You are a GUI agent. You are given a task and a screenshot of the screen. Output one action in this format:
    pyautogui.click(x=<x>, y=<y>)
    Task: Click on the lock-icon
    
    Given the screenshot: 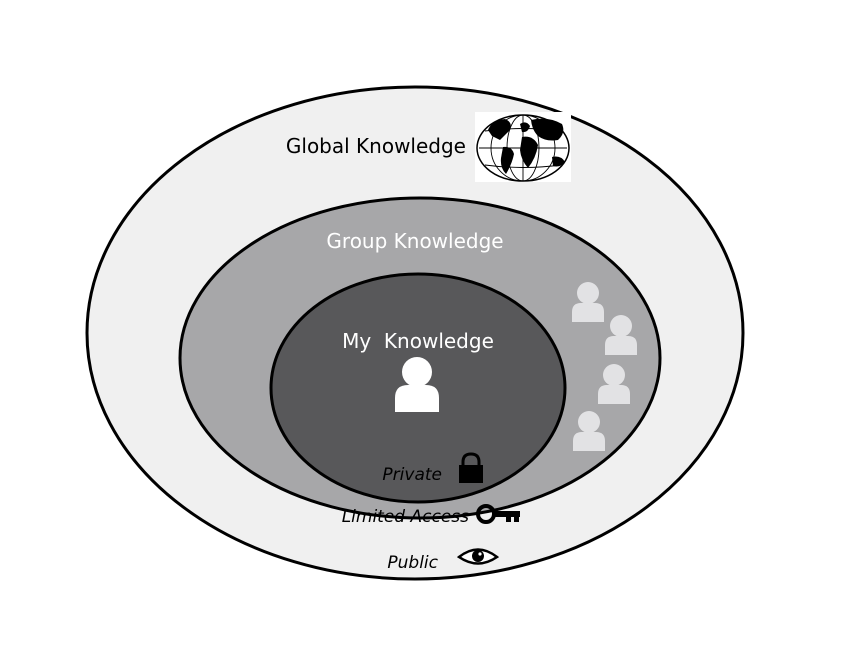 What is the action you would take?
    pyautogui.click(x=471, y=467)
    